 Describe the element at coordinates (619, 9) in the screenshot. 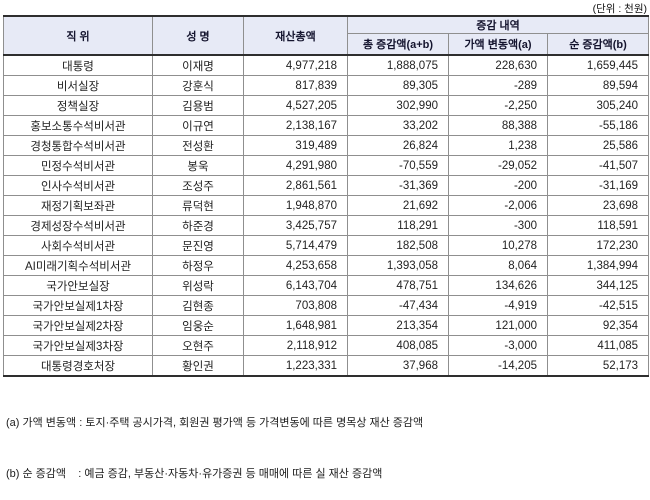

I see `unit-label: (단위 : 천원)` at that location.